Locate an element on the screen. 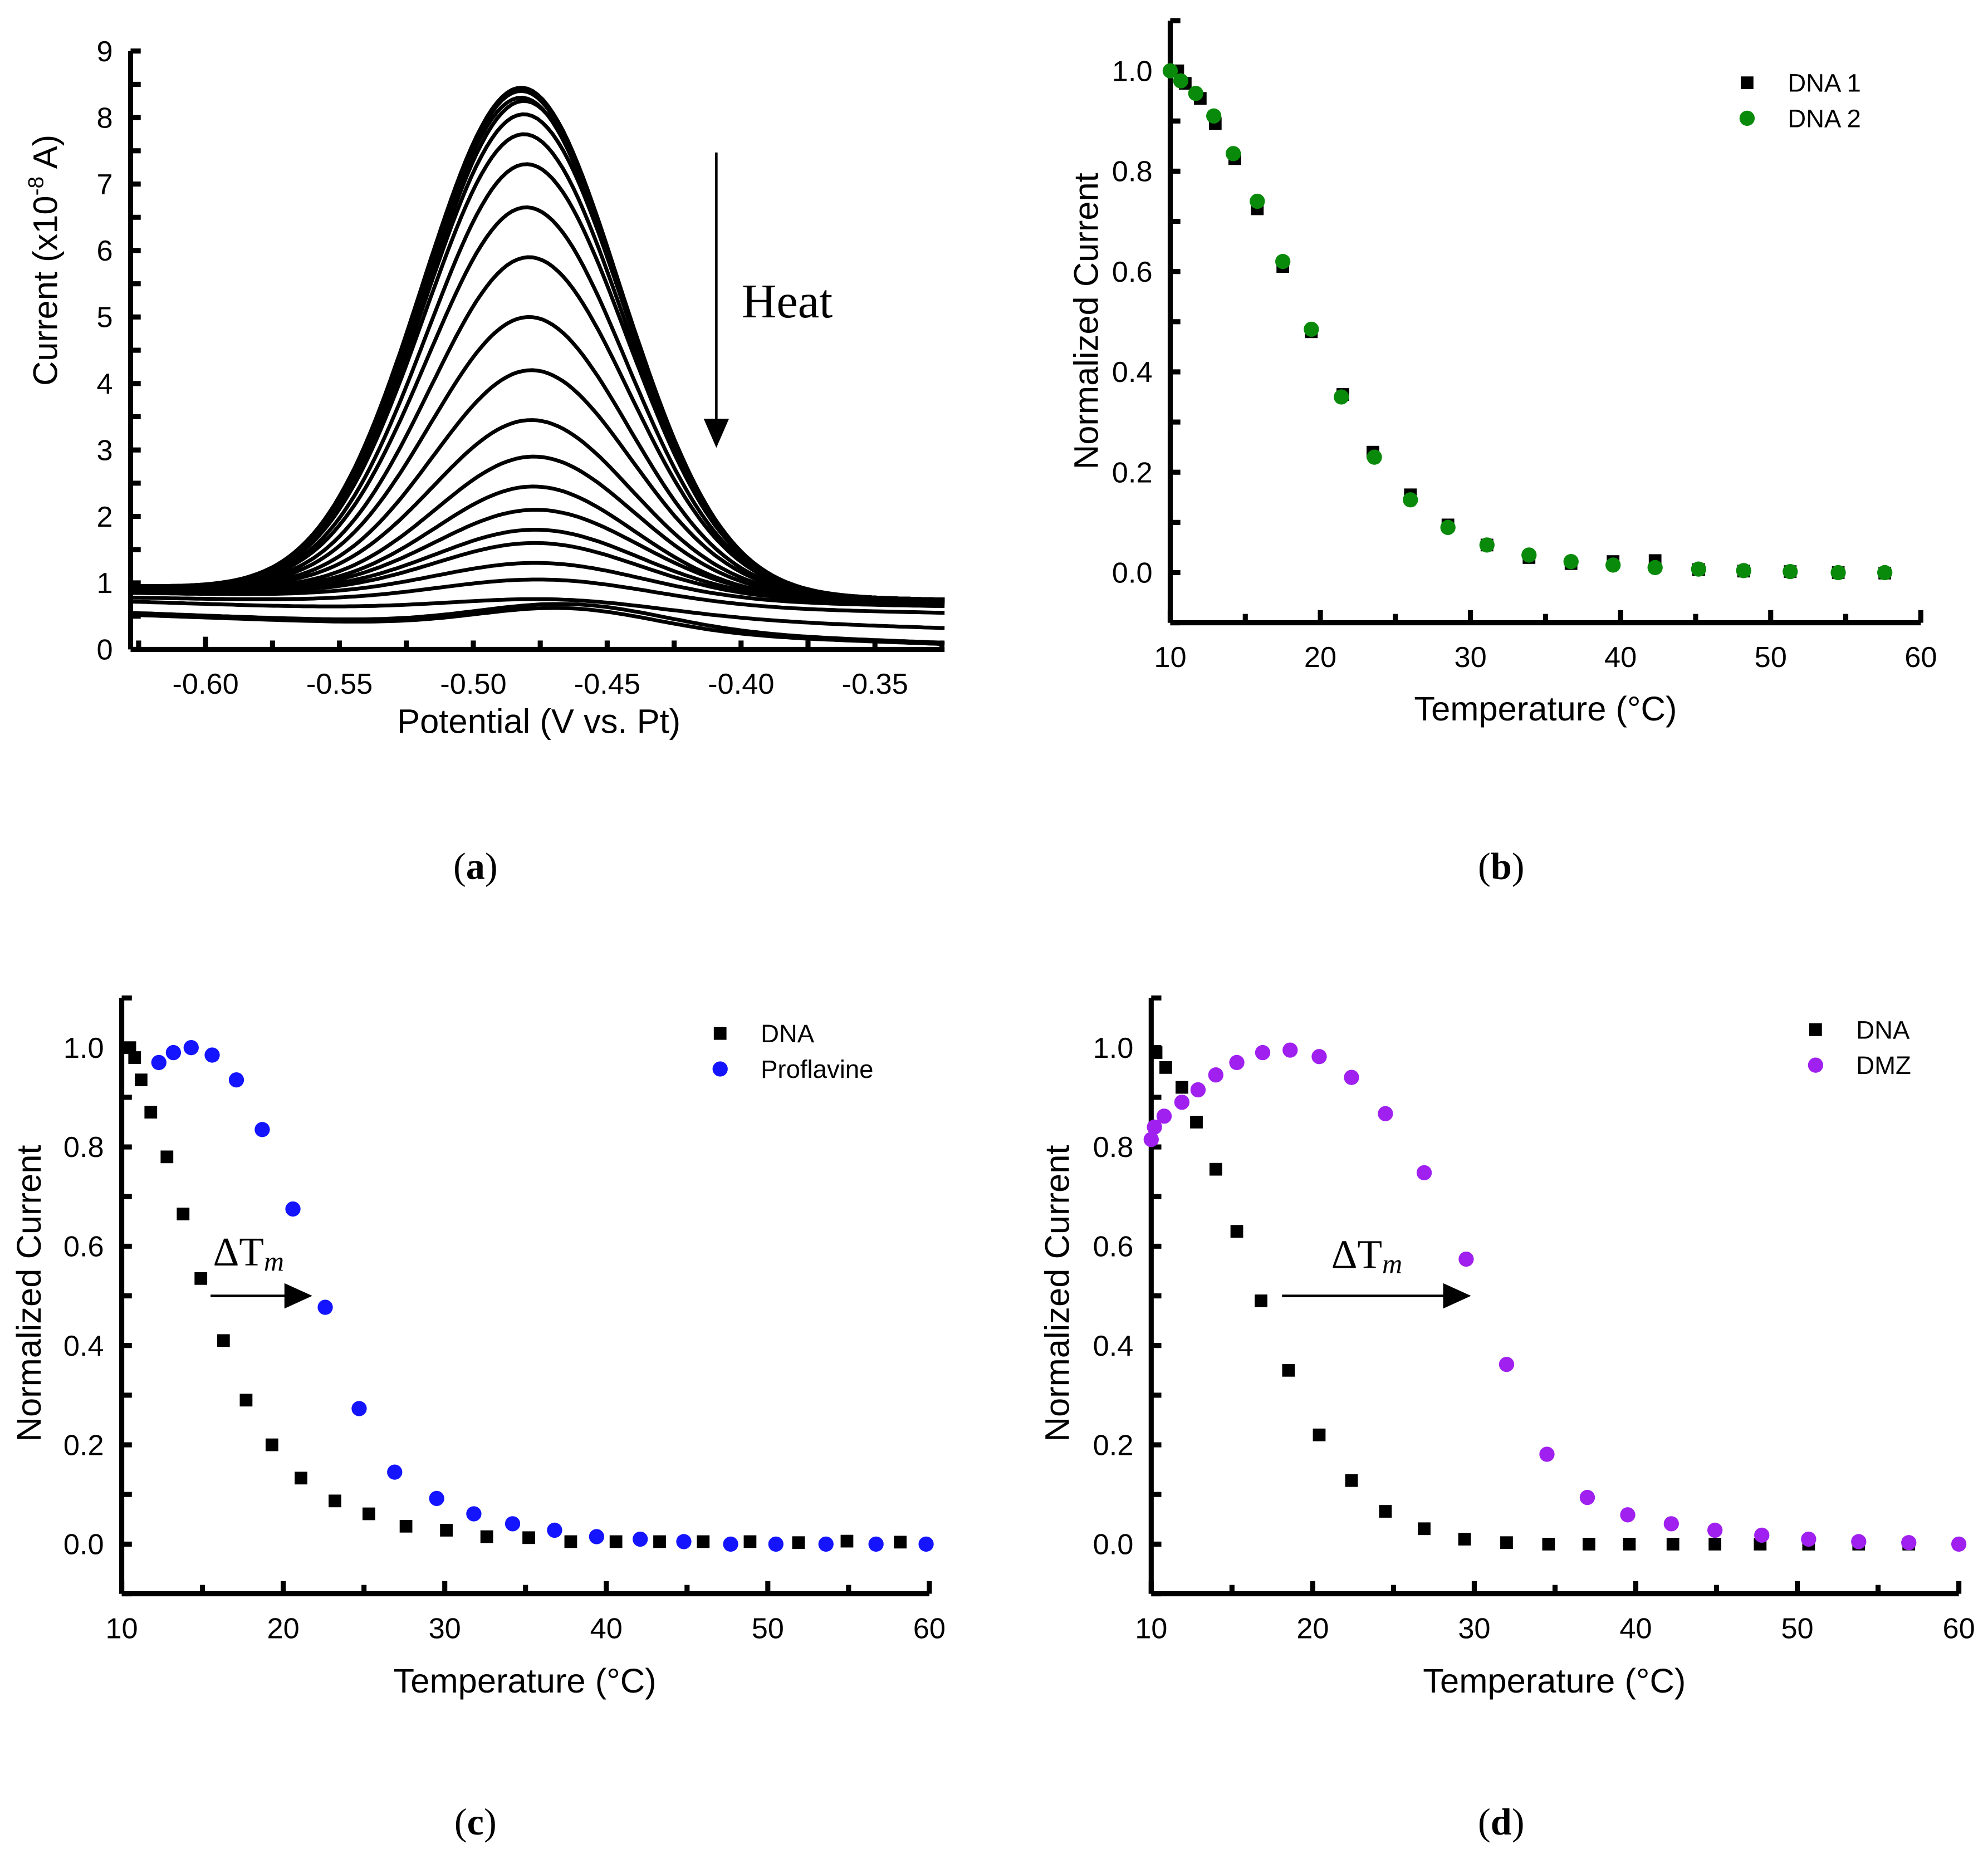 The width and height of the screenshot is (1988, 1854). y-tick-label: 1 is located at coordinates (105, 583).